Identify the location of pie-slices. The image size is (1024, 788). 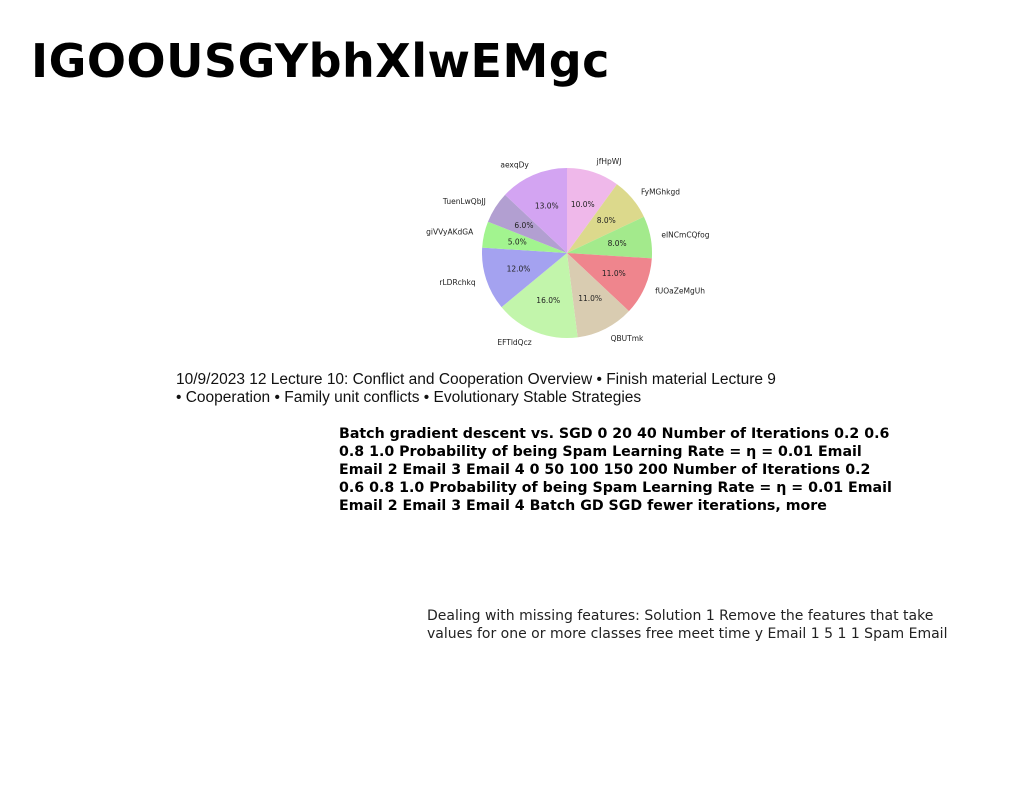
(567, 253).